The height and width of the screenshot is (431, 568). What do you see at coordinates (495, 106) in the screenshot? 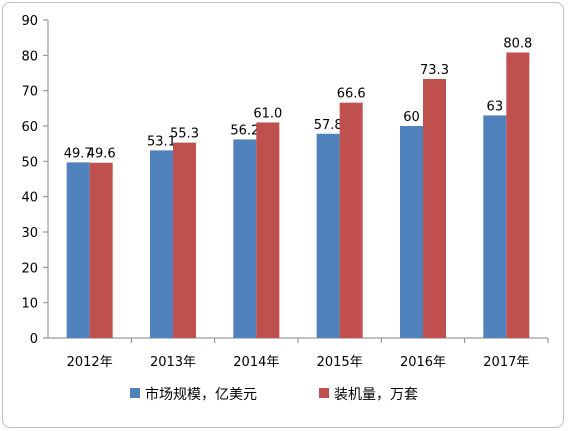
I see `data-label: 63` at bounding box center [495, 106].